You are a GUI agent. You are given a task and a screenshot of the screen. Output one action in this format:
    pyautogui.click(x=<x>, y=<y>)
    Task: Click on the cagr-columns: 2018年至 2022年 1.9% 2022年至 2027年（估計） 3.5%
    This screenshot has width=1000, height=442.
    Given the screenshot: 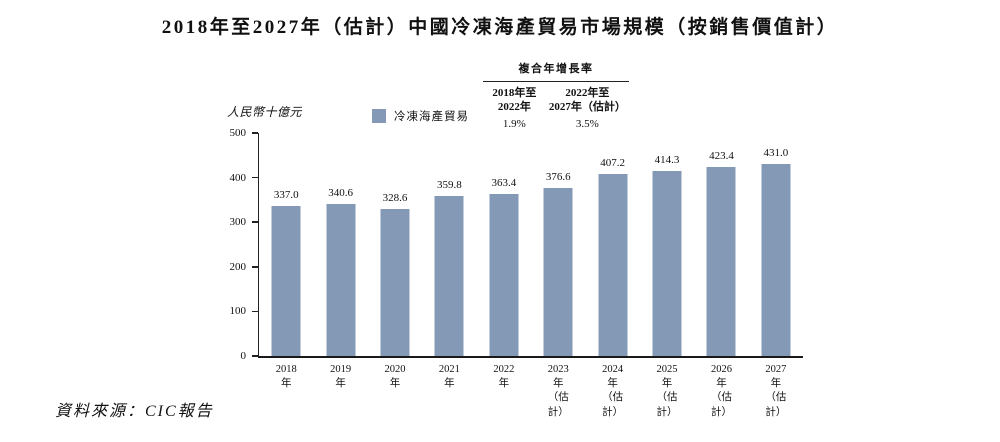 What is the action you would take?
    pyautogui.click(x=556, y=108)
    